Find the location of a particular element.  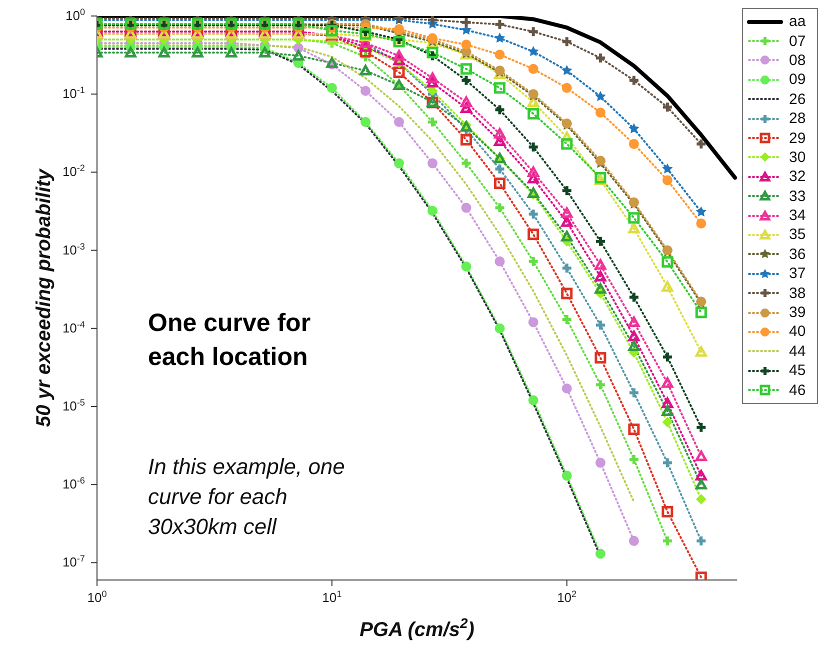

legend-label: 46 is located at coordinates (797, 390).